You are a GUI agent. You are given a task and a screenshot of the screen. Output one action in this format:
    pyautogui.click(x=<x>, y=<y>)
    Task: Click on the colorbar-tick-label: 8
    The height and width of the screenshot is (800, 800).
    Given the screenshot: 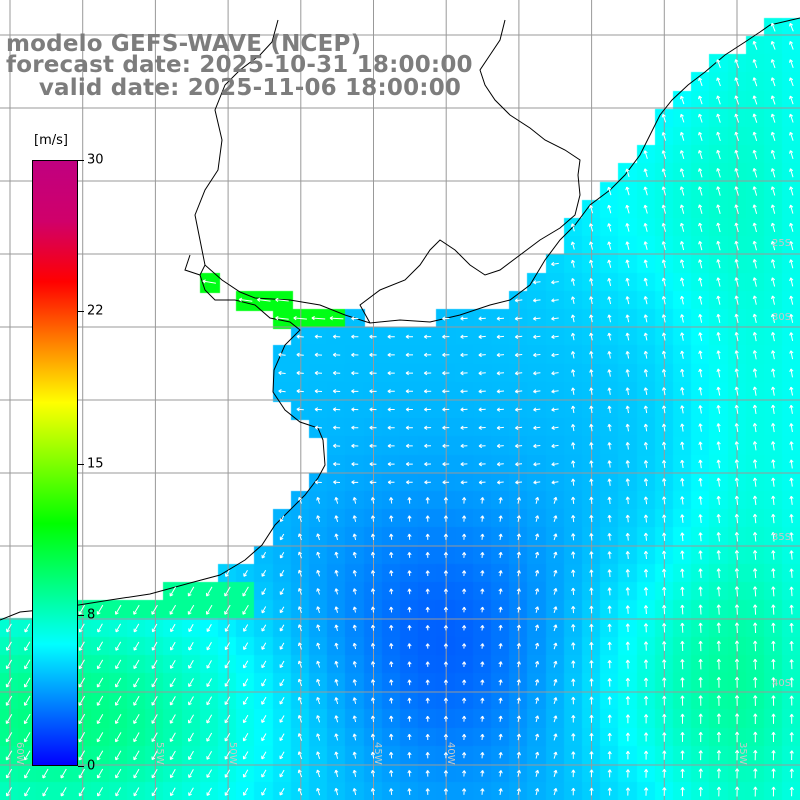 What is the action you would take?
    pyautogui.click(x=91, y=615)
    